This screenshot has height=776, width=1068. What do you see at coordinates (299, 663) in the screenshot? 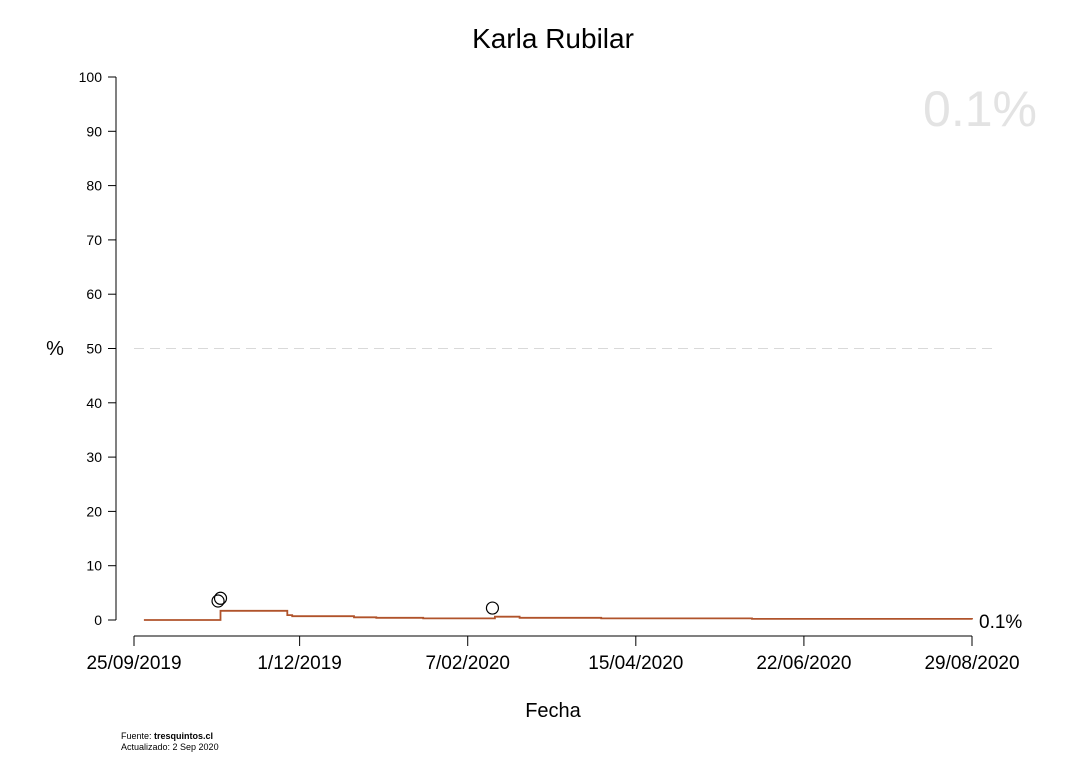
I see `x-tick-label: 1/12/2019` at bounding box center [299, 663].